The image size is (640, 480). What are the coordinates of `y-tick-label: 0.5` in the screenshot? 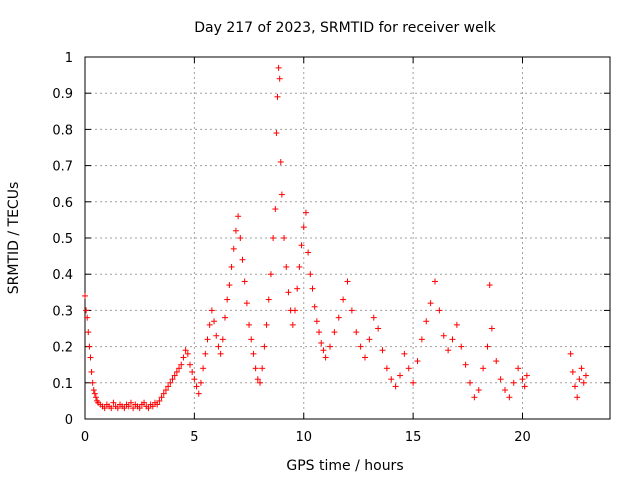 It's located at (62, 239).